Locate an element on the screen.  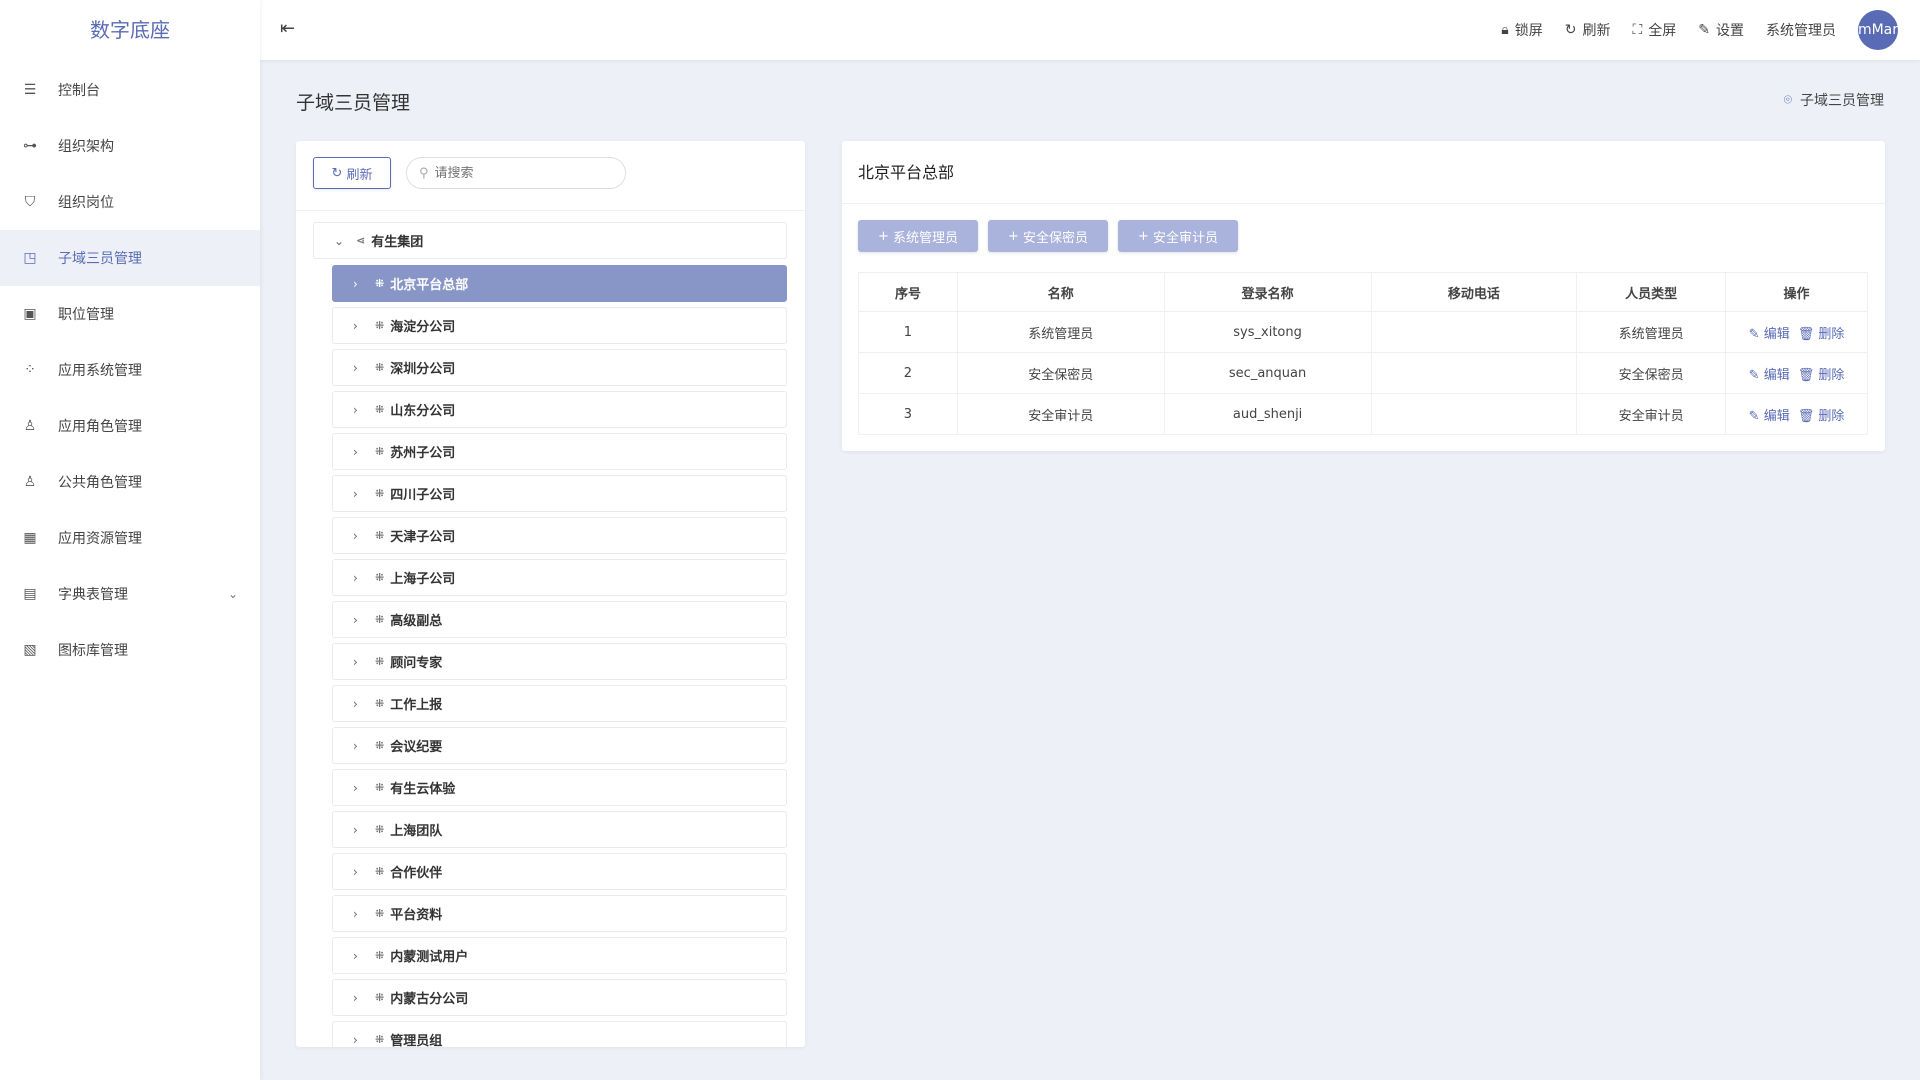
cell-actions: ✎ 编辑 🗑︎ 删除 is located at coordinates (1796, 414).